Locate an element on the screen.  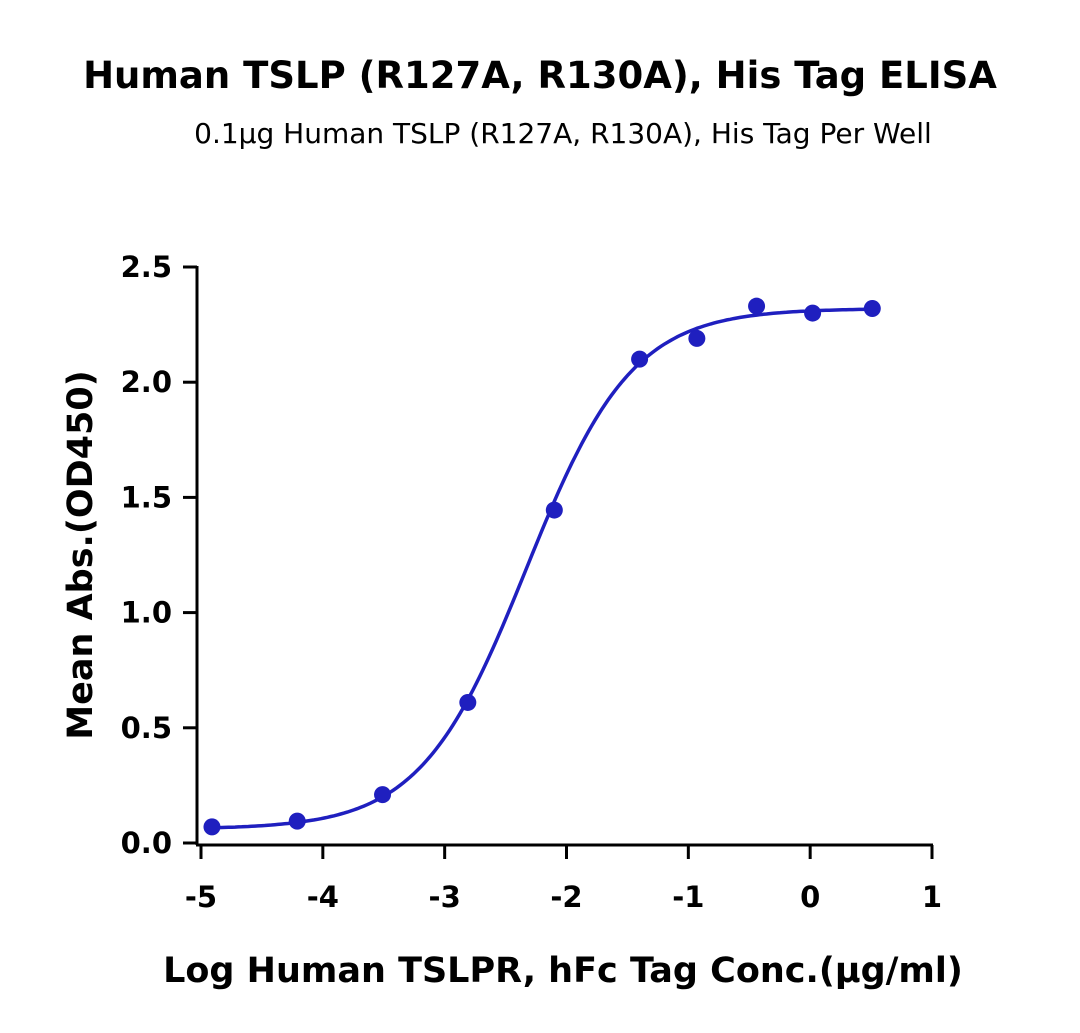
x-axis-label: Log Human TSLPR, hFc Tag Conc.(μg/ml) is located at coordinates (563, 971).